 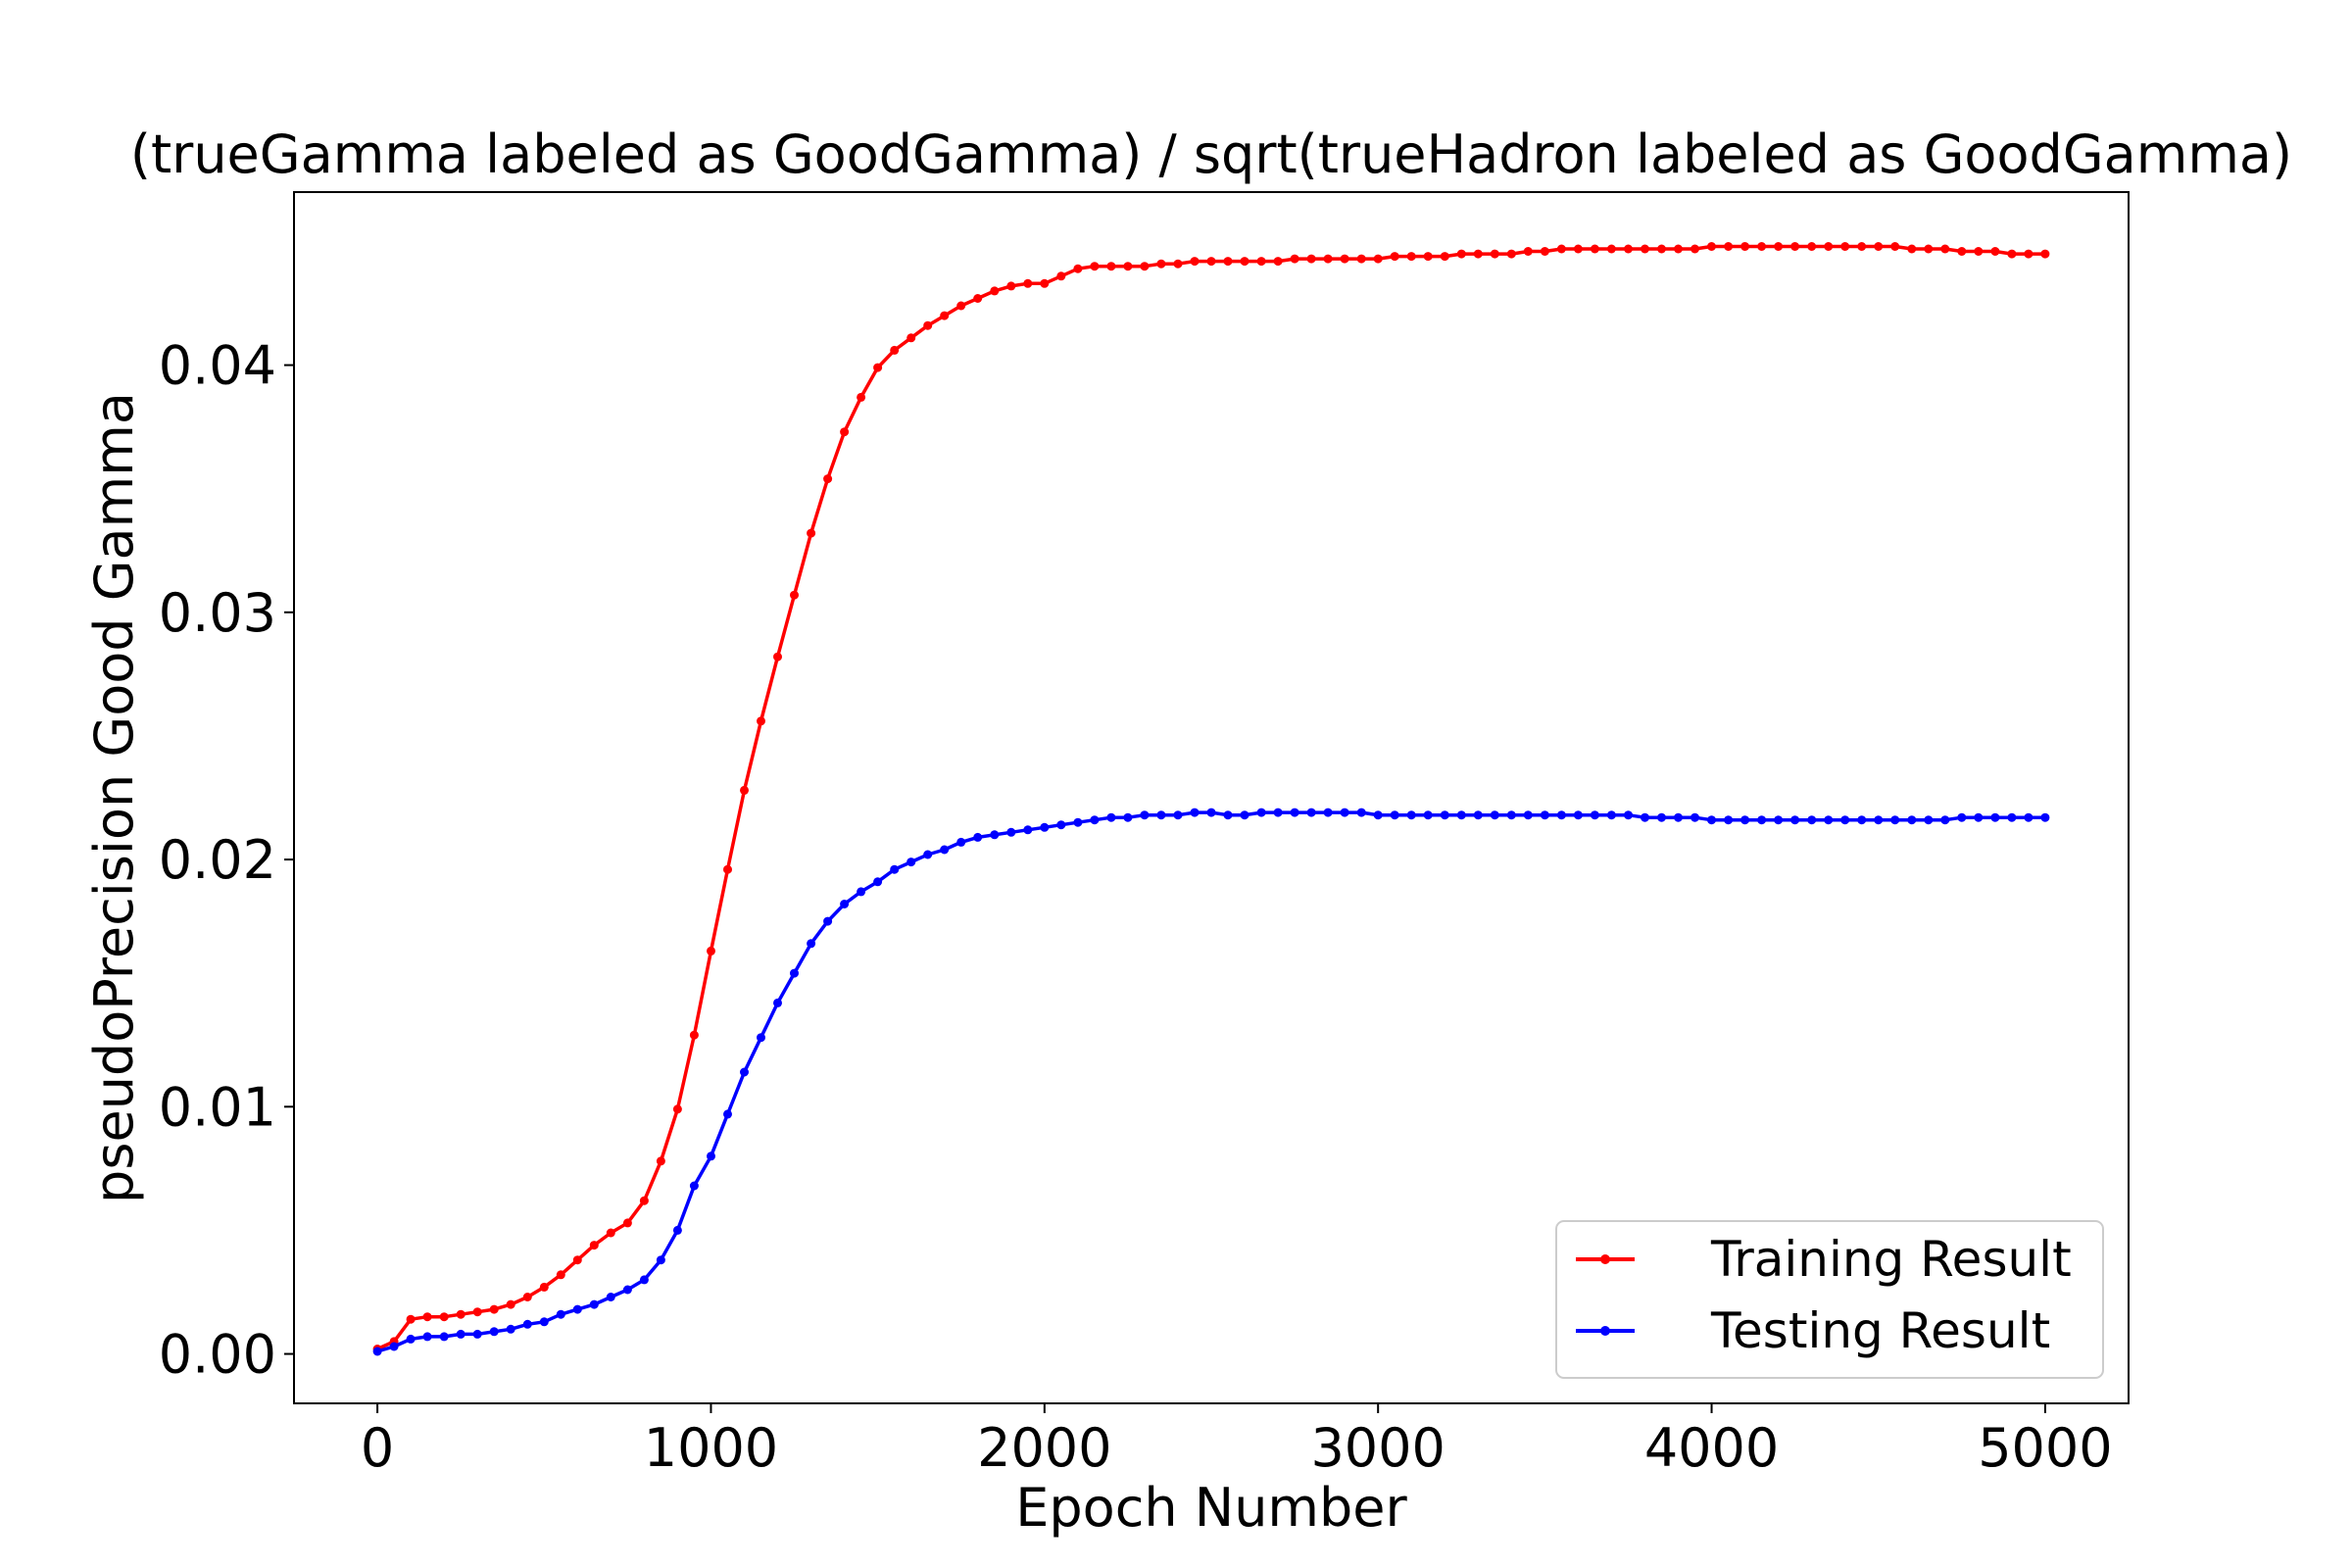 I want to click on y-tick-label: 0.01, so click(x=217, y=1107).